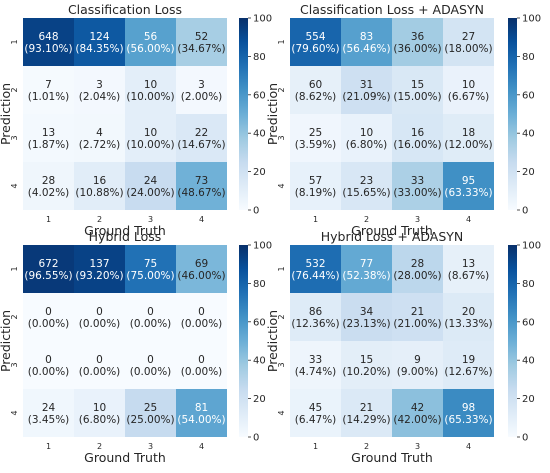 The width and height of the screenshot is (550, 473). What do you see at coordinates (99, 446) in the screenshot?
I see `x-tick-label: 2` at bounding box center [99, 446].